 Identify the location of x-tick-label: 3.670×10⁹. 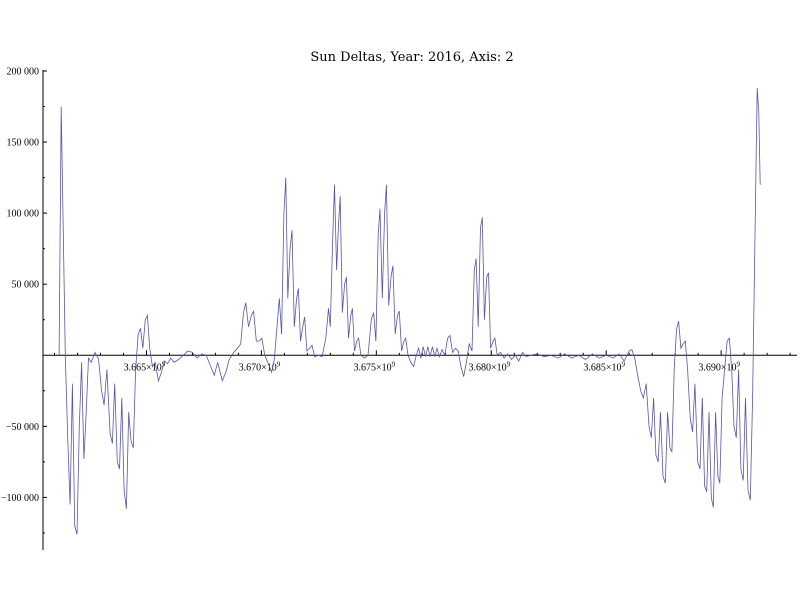
(260, 366).